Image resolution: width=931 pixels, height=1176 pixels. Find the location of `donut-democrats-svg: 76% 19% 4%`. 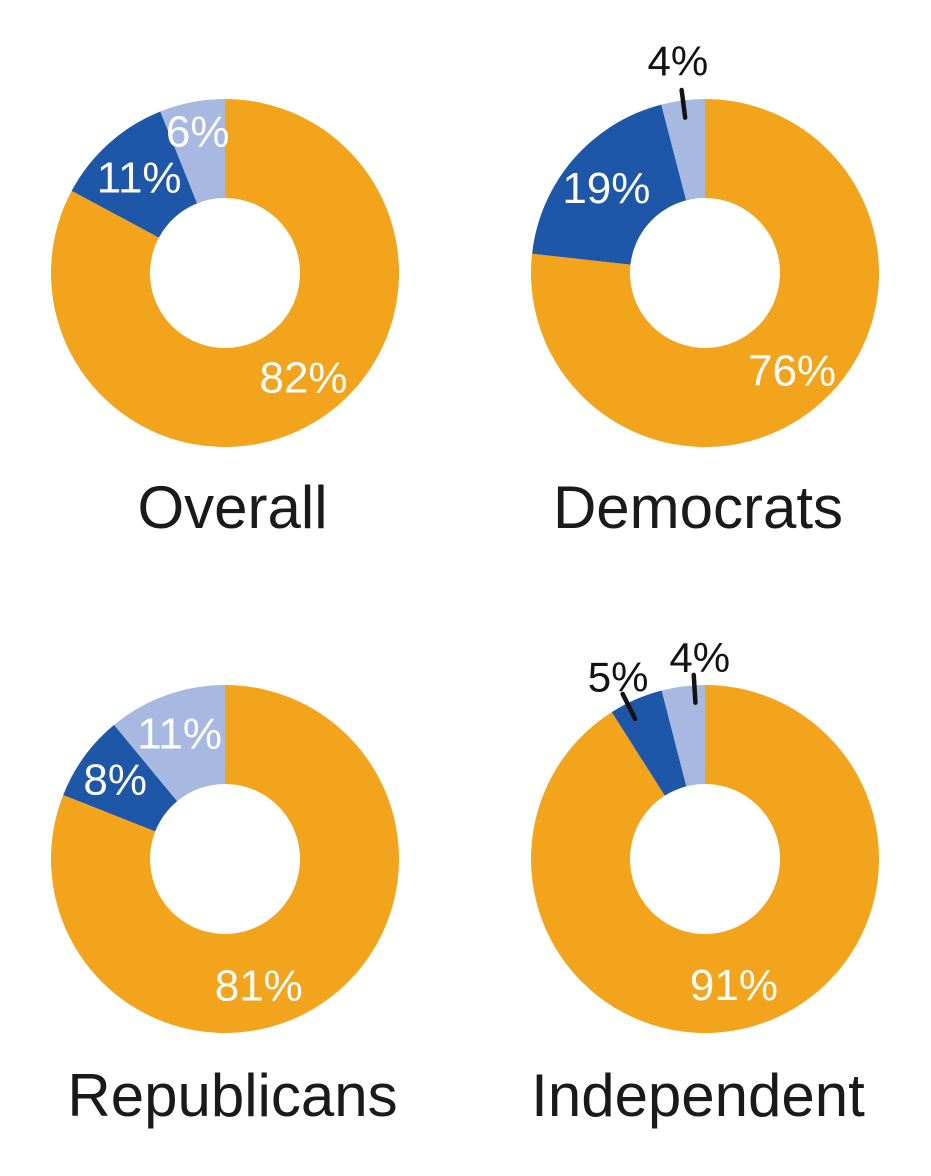

donut-democrats-svg: 76% 19% 4% is located at coordinates (705, 242).